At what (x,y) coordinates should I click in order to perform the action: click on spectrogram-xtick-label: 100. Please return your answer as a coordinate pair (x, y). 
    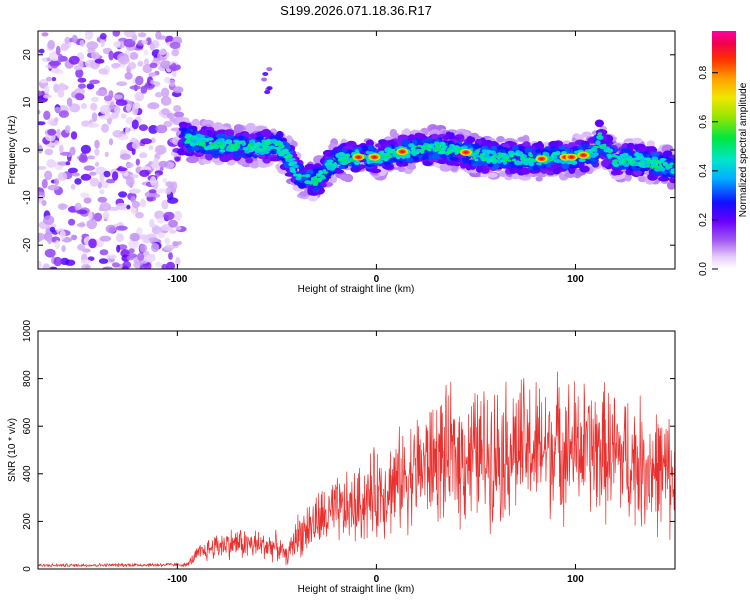
    Looking at the image, I should click on (575, 279).